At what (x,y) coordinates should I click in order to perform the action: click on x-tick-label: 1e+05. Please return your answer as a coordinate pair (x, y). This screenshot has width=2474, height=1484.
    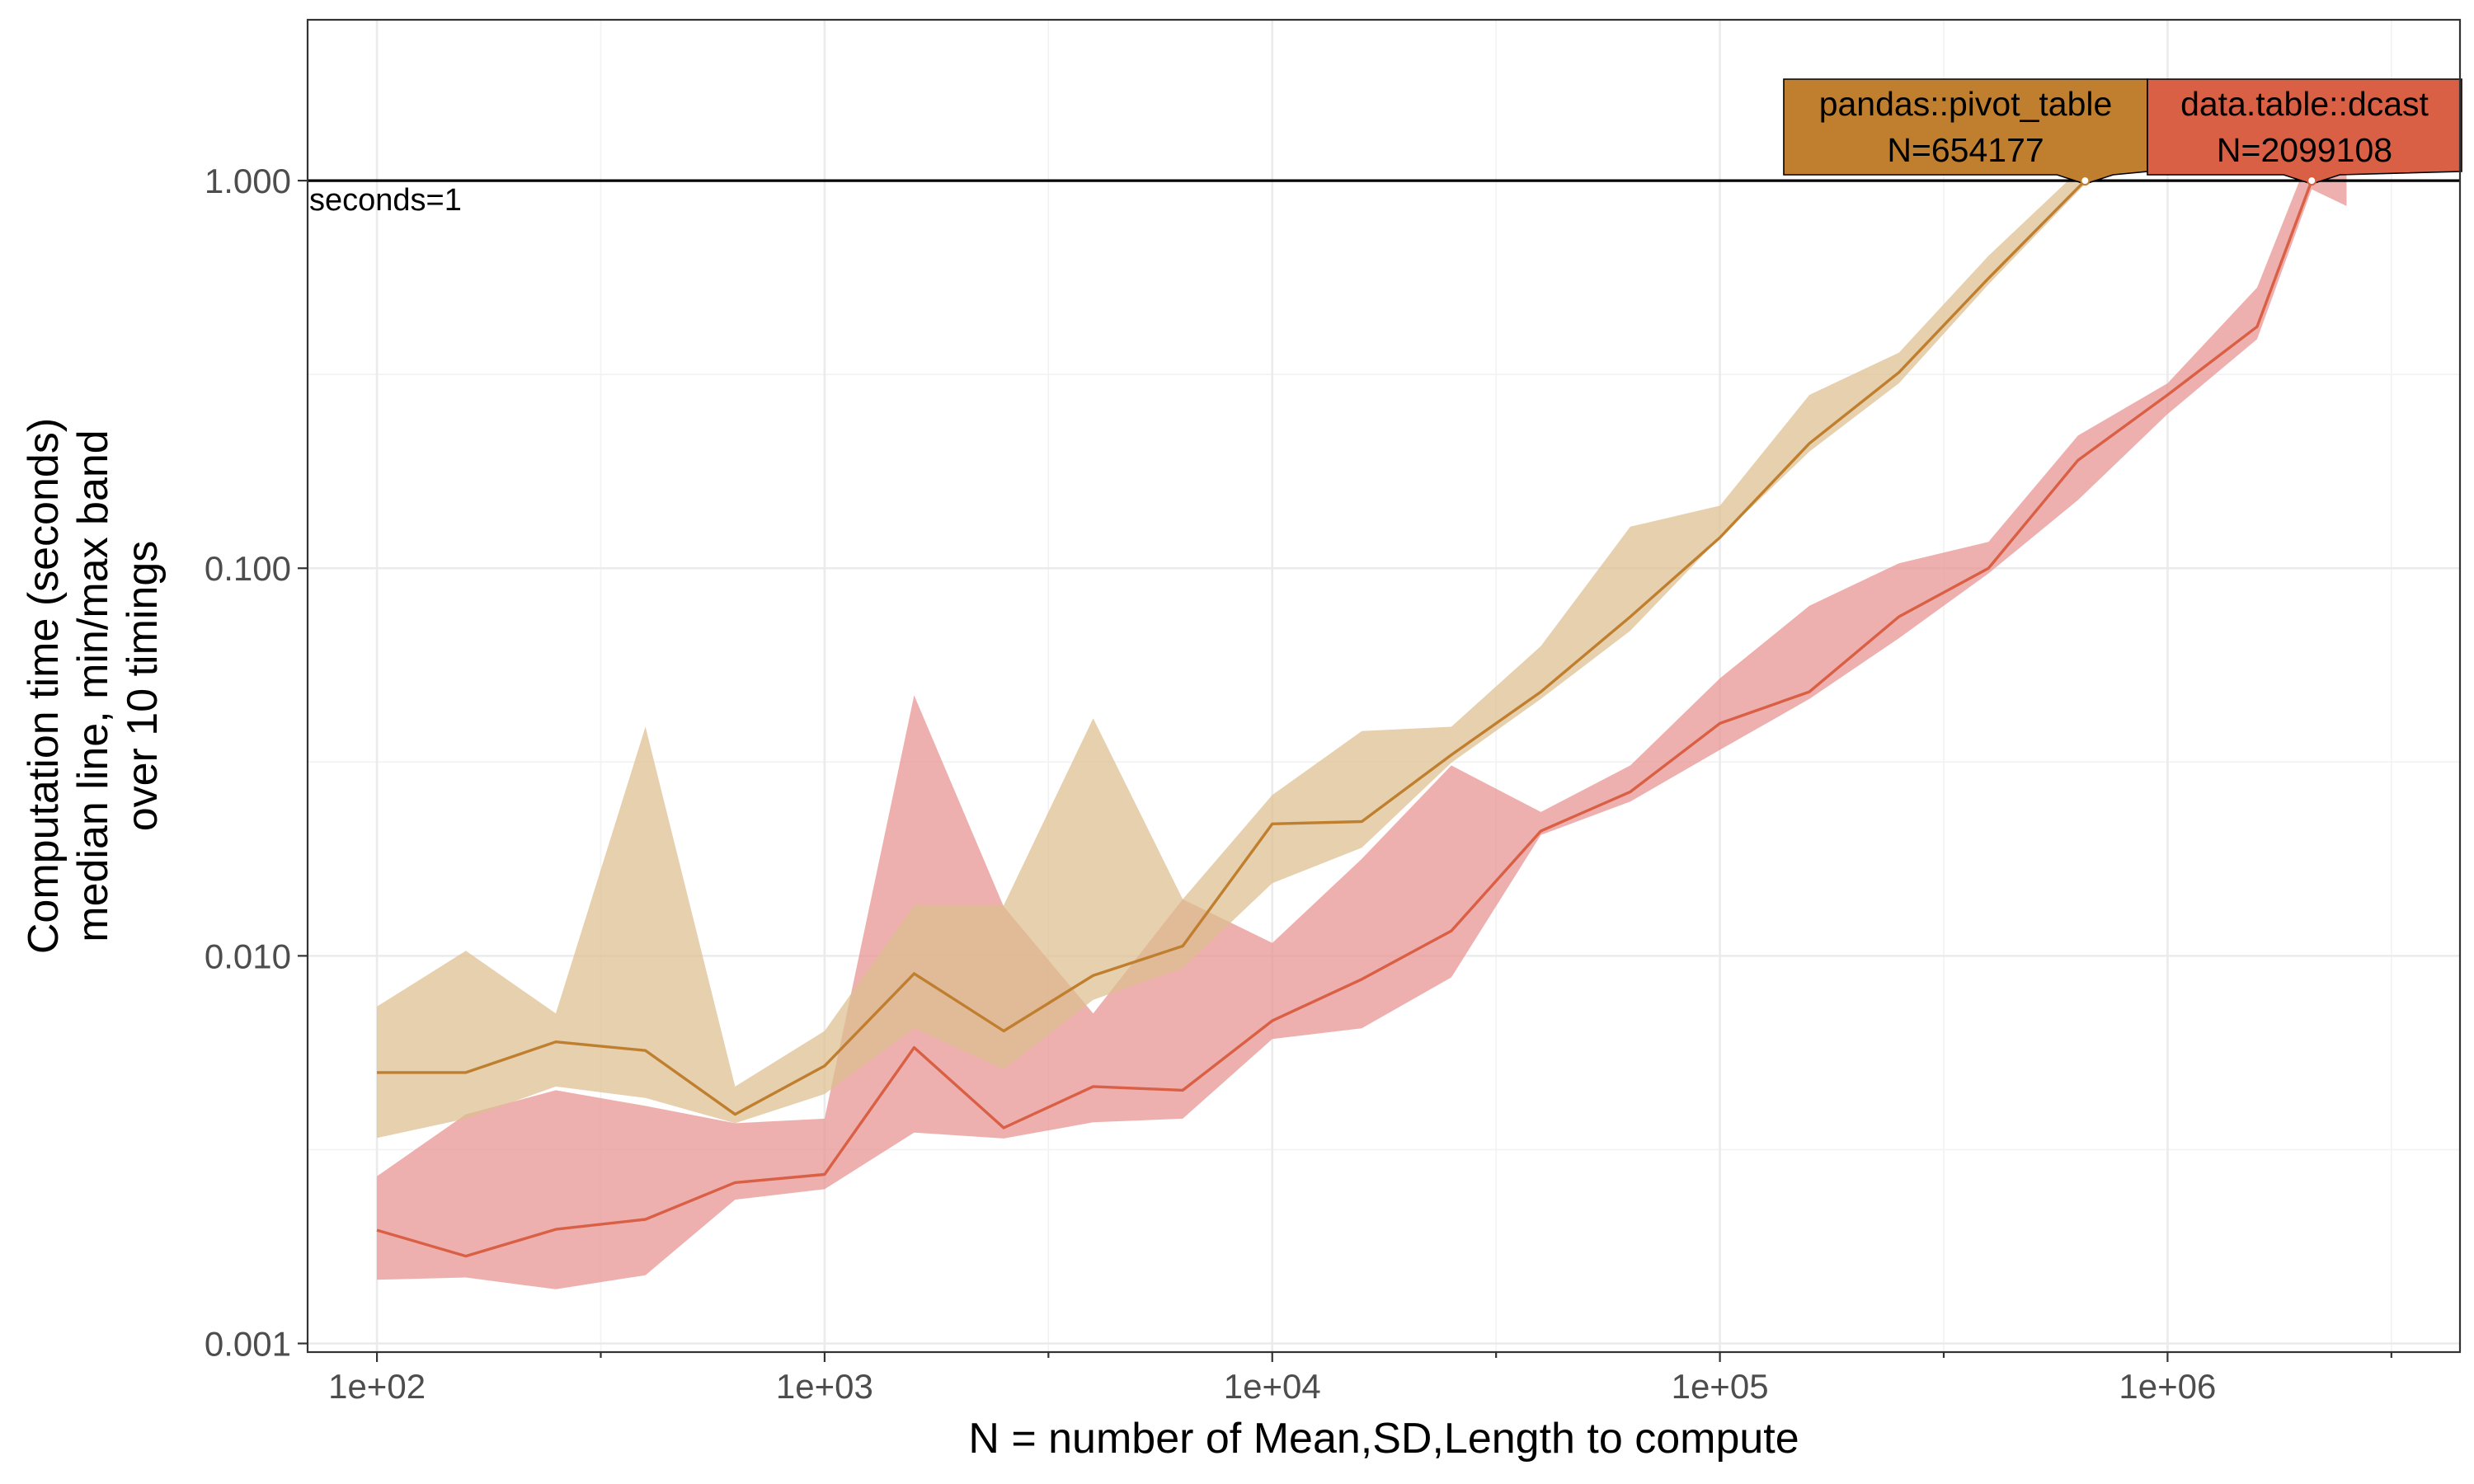
    Looking at the image, I should click on (1720, 1386).